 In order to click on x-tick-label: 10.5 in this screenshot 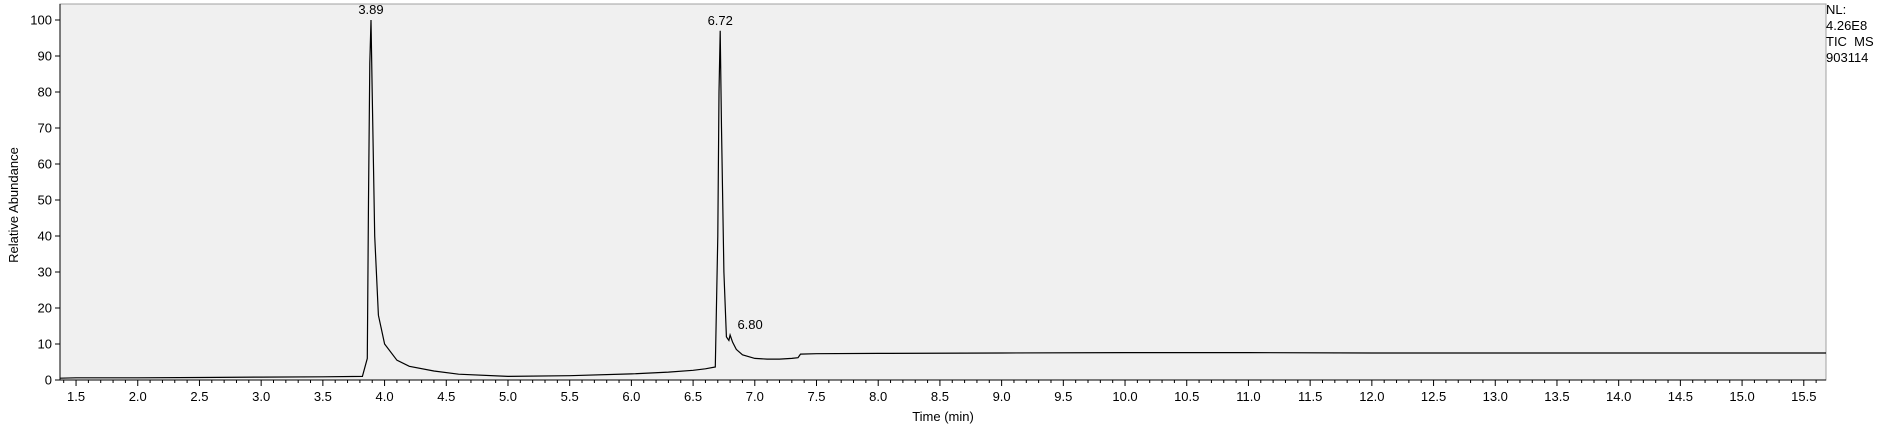, I will do `click(1186, 396)`.